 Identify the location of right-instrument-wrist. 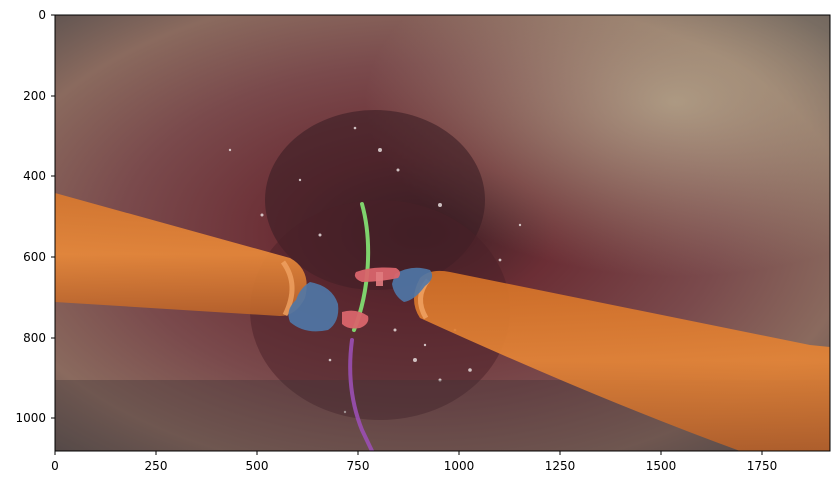
(412, 284).